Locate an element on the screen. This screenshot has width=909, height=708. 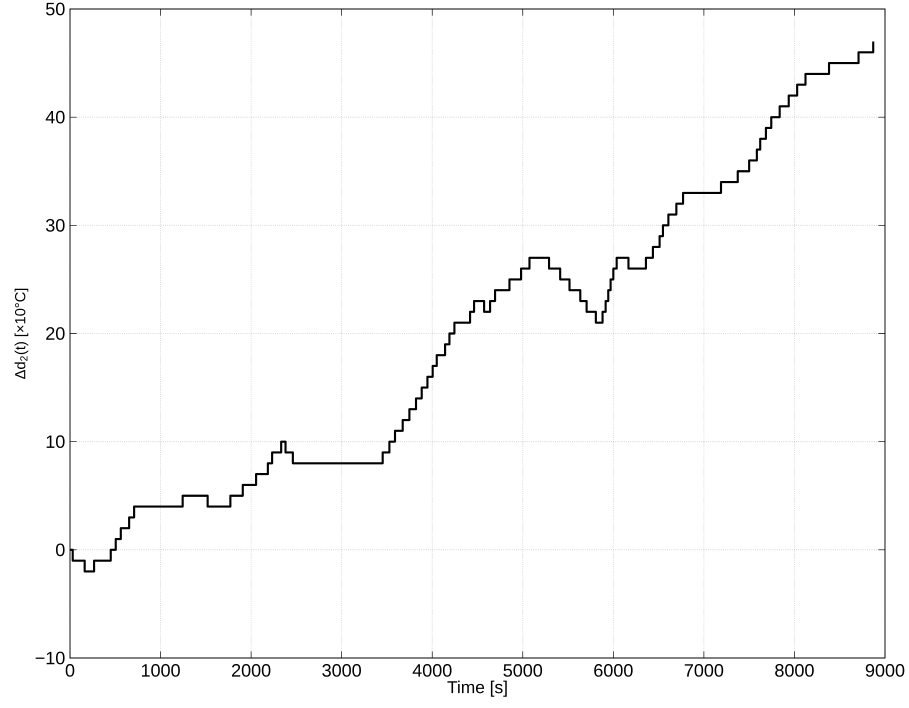
y-axis-title: Δd$_{2}$(t) [×10°C] is located at coordinates (21, 333).